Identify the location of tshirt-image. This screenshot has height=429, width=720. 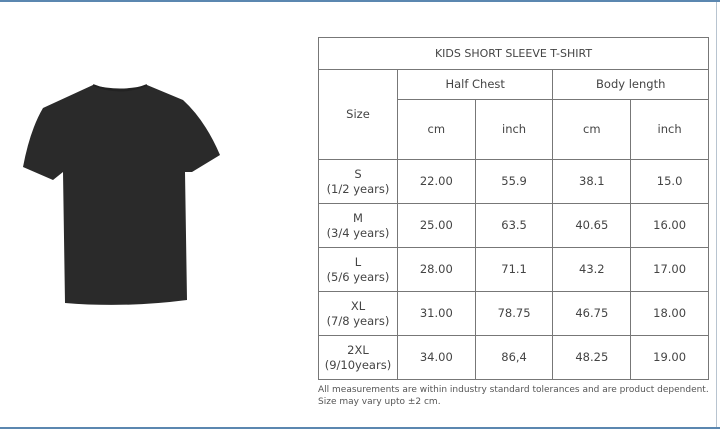
(121, 194).